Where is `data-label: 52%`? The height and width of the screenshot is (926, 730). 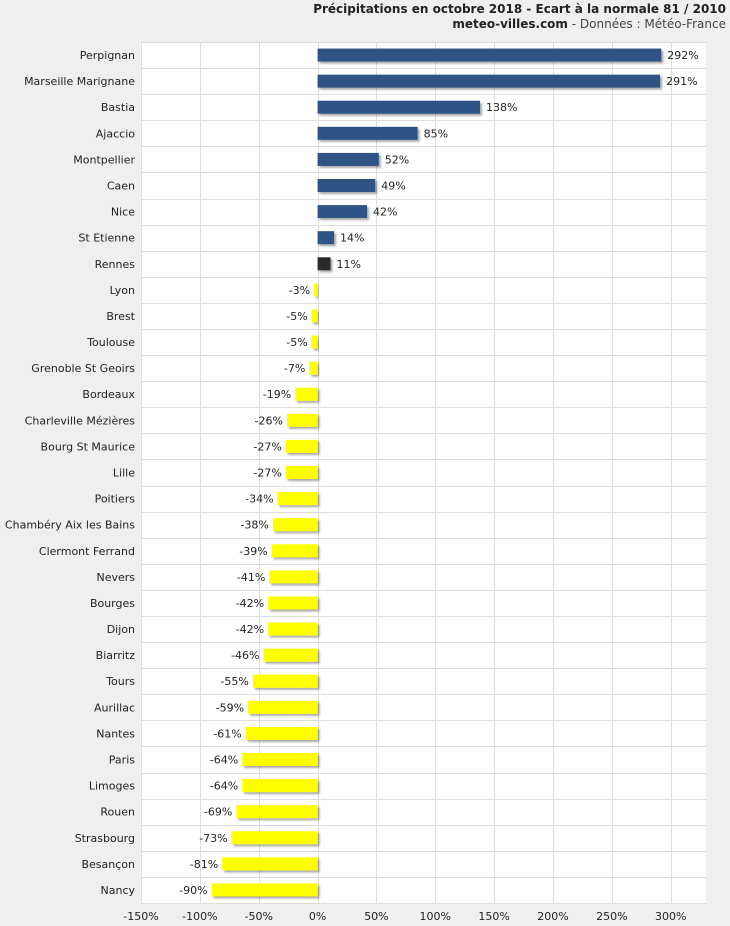
data-label: 52% is located at coordinates (397, 159).